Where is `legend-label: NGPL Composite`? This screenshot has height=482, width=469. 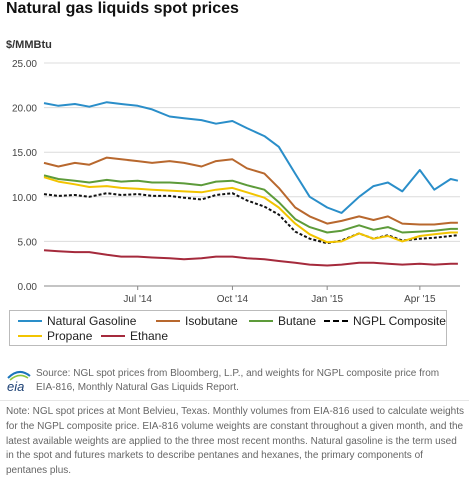
legend-label: NGPL Composite is located at coordinates (399, 321).